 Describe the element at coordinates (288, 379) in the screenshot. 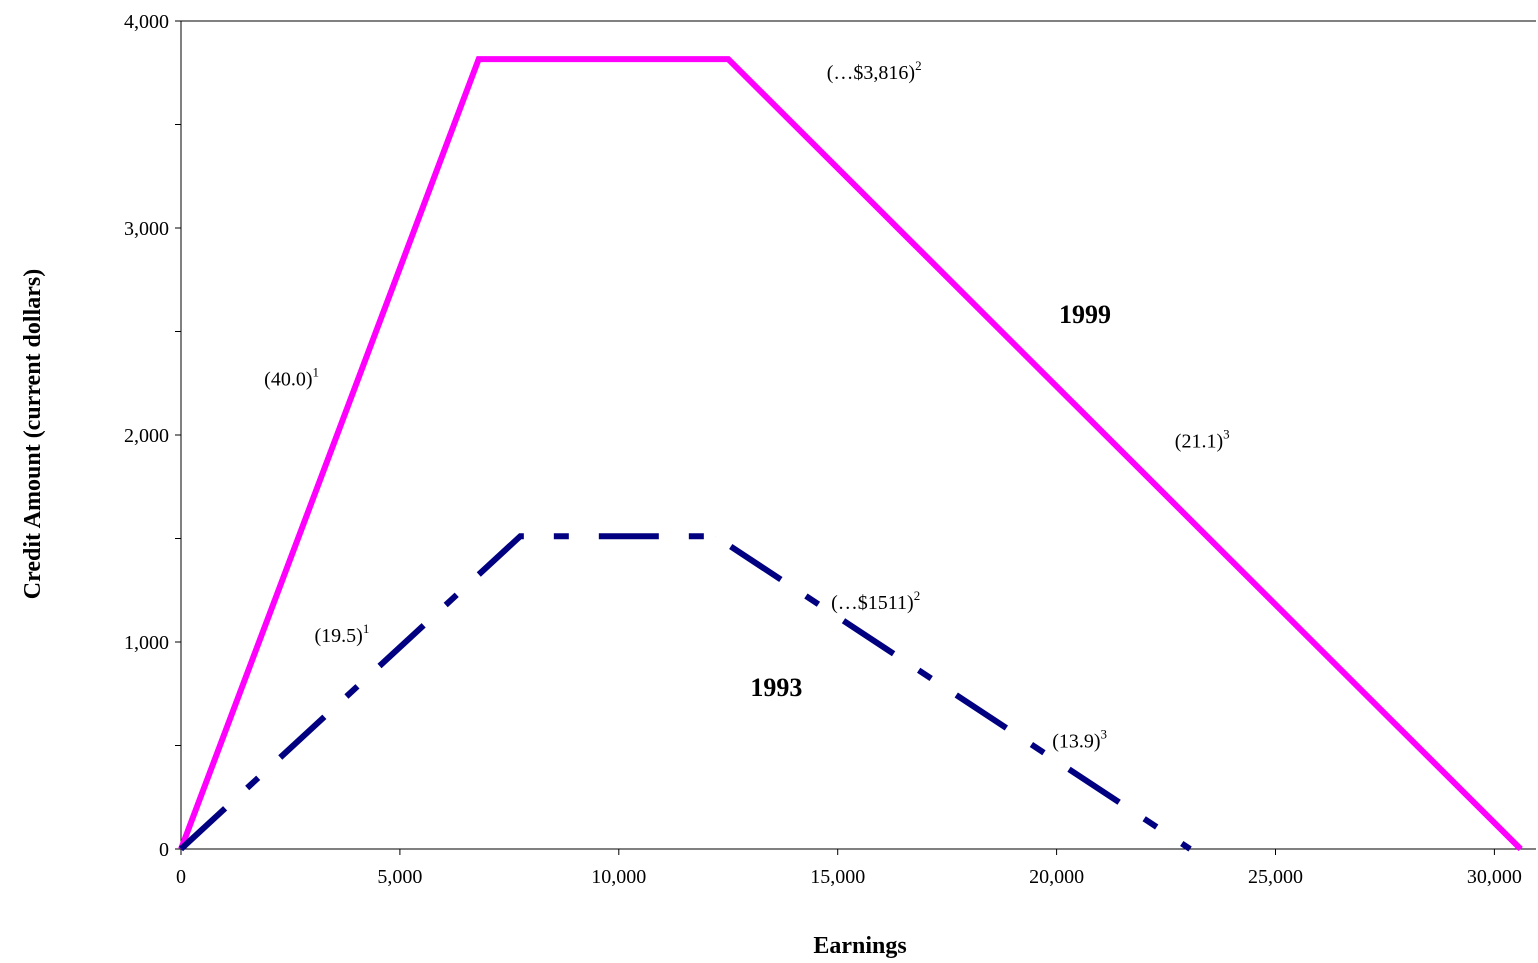

I see `annotation-text: (40.0)` at that location.